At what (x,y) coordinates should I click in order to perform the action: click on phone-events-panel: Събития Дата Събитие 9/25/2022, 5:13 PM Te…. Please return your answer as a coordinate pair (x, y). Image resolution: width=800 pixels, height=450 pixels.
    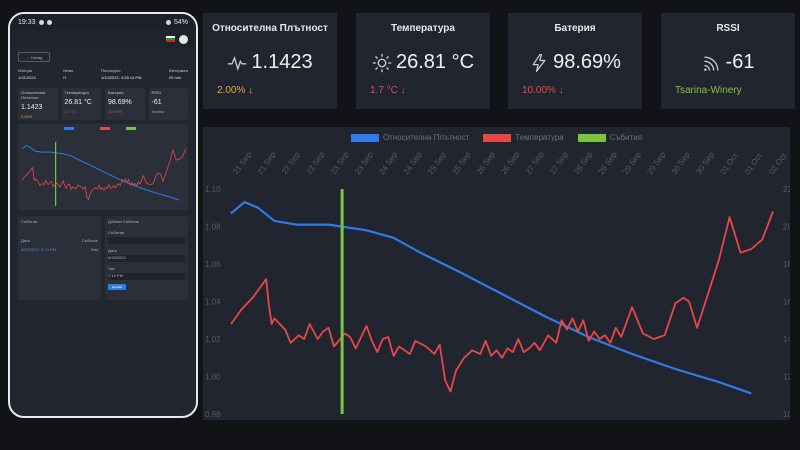
    Looking at the image, I should click on (59, 258).